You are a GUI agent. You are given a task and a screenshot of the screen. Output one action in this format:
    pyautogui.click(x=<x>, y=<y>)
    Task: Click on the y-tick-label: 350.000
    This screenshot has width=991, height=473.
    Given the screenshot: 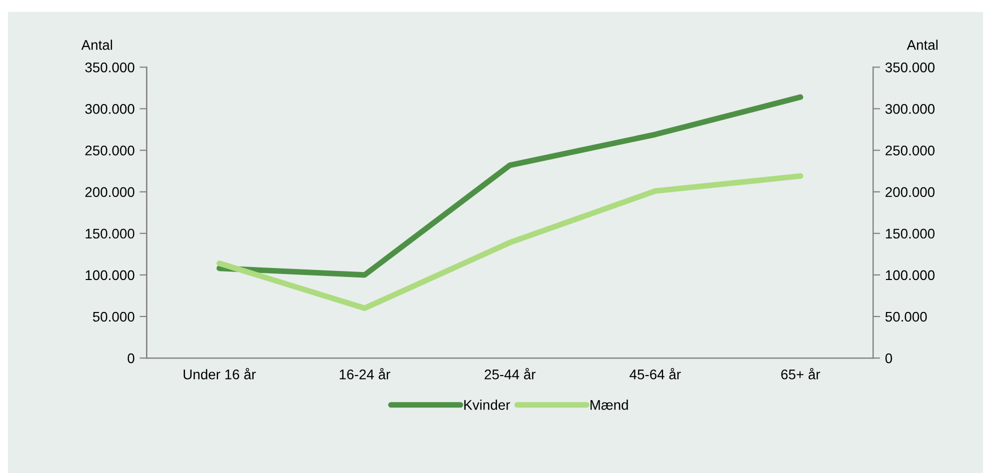 What is the action you would take?
    pyautogui.click(x=109, y=67)
    